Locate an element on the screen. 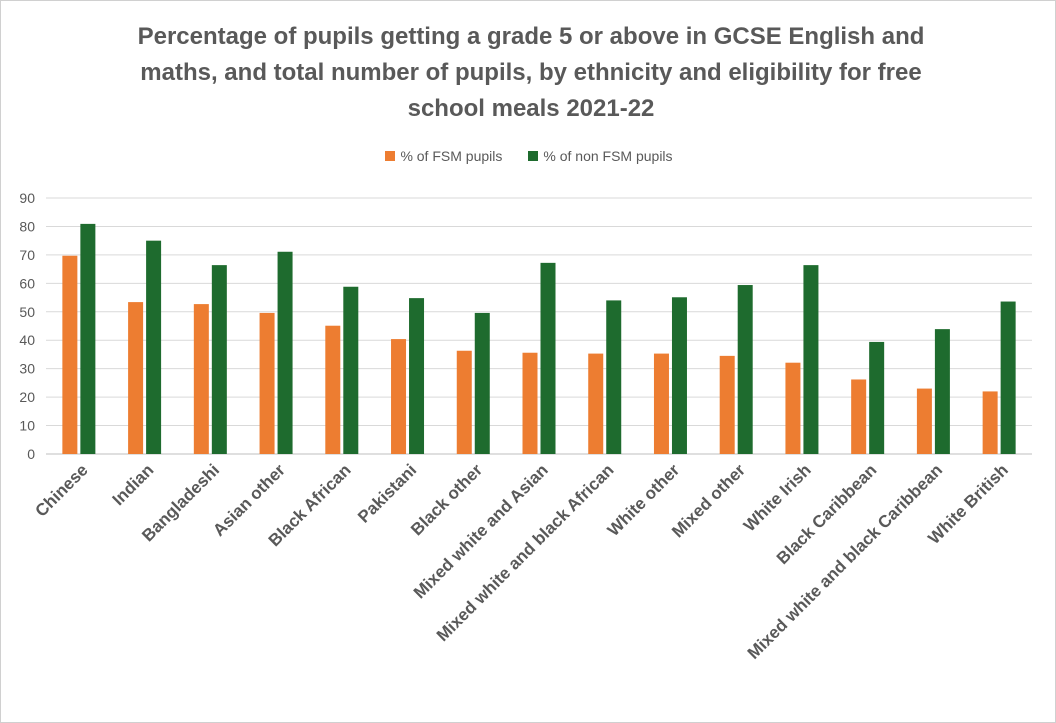  y-tick-label: 50 is located at coordinates (27, 312).